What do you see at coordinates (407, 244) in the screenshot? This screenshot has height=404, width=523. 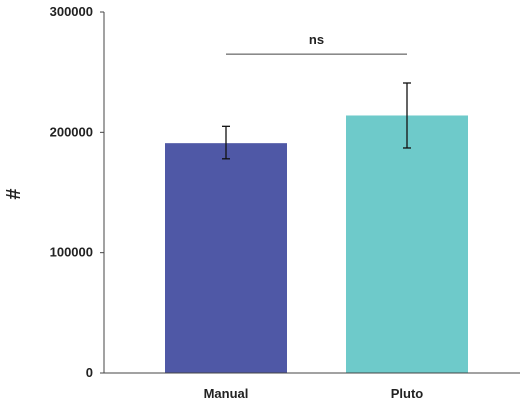 I see `bar-pluto` at bounding box center [407, 244].